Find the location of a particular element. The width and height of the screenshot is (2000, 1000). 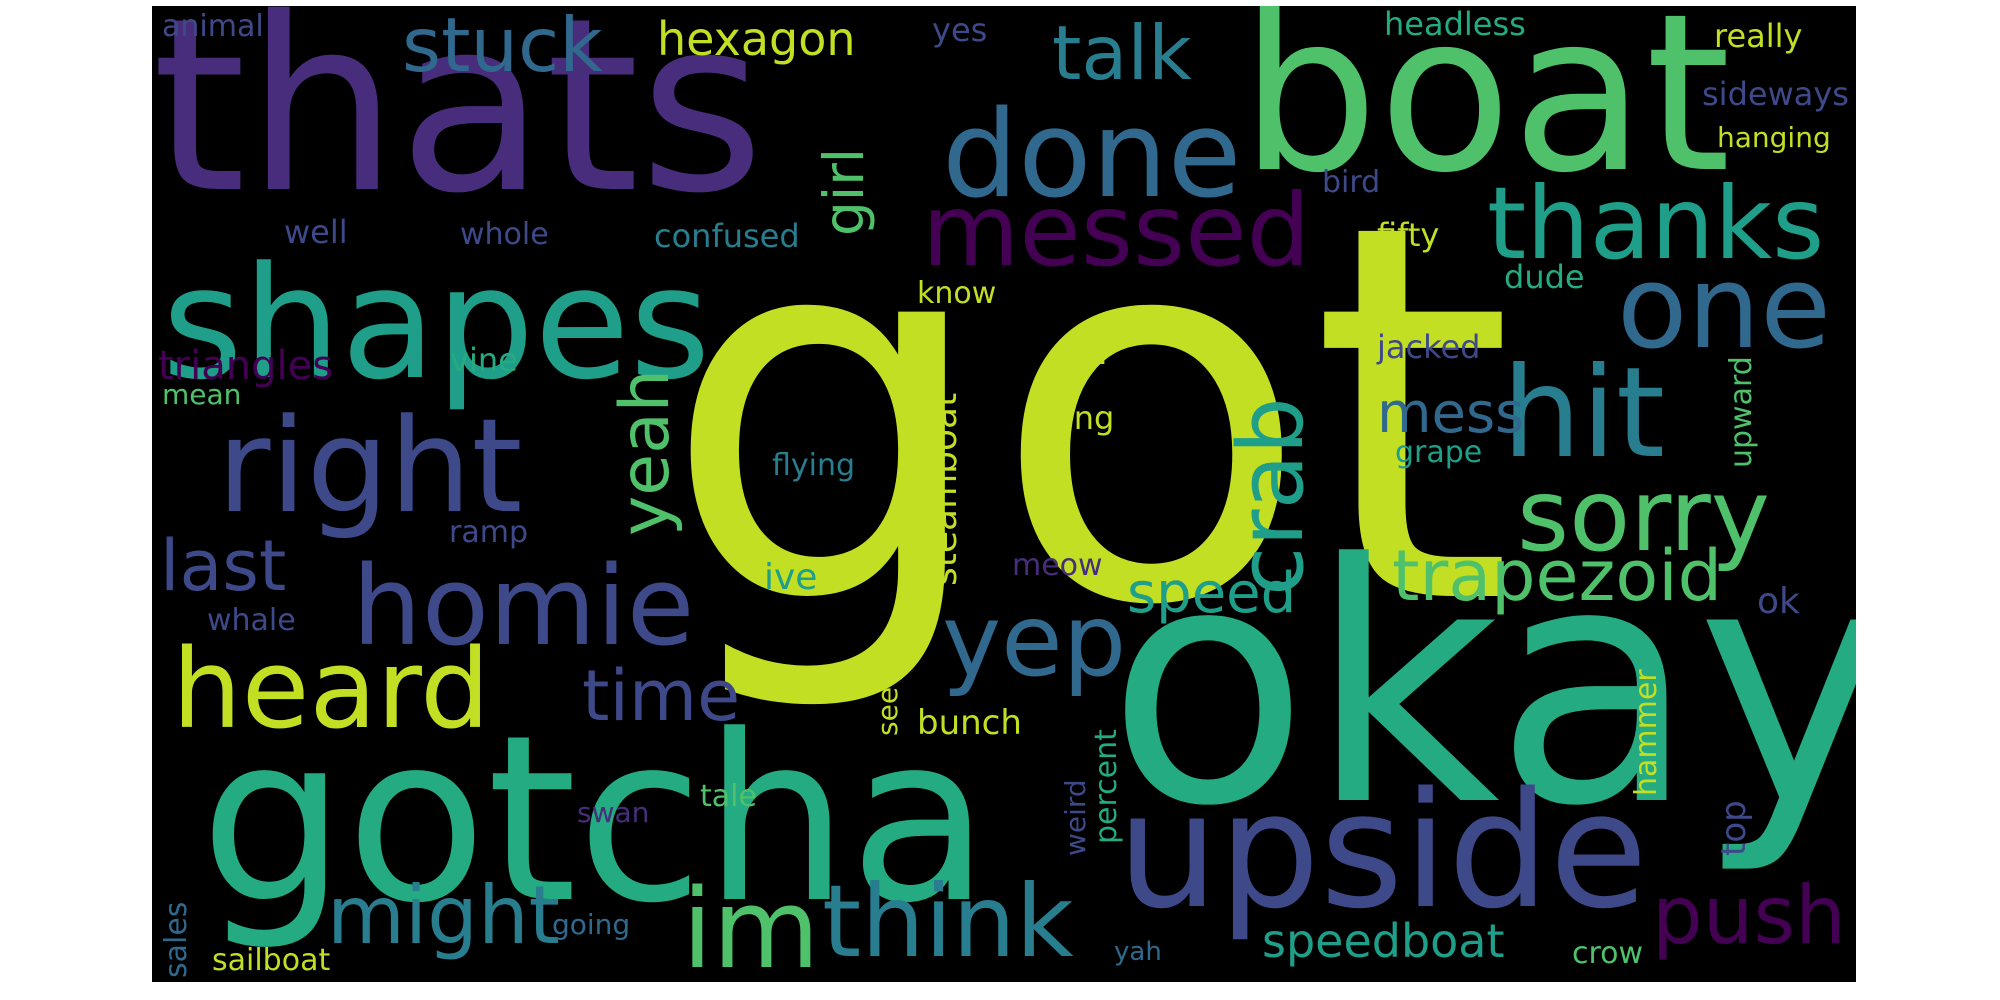

word: uh is located at coordinates (1082, 351).